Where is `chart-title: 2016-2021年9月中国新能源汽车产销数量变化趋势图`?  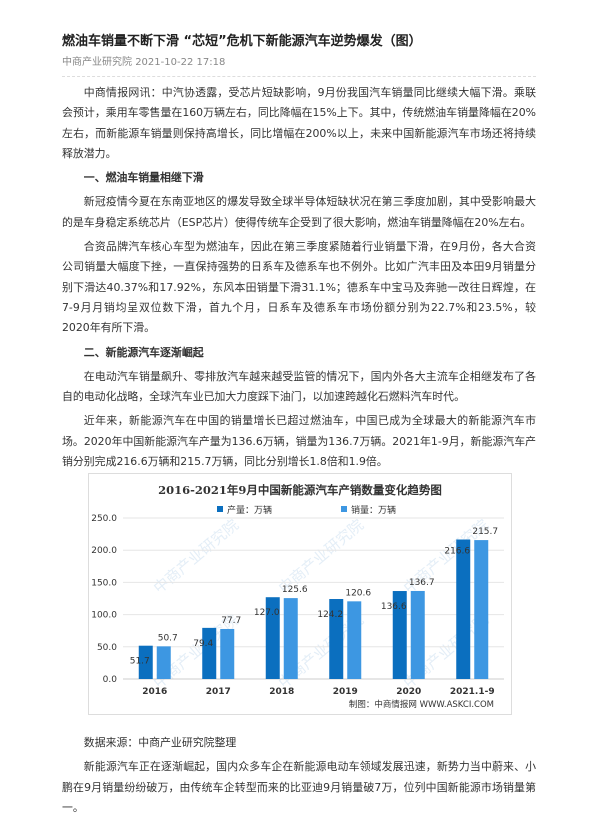 chart-title: 2016-2021年9月中国新能源汽车产销数量变化趋势图 is located at coordinates (300, 490).